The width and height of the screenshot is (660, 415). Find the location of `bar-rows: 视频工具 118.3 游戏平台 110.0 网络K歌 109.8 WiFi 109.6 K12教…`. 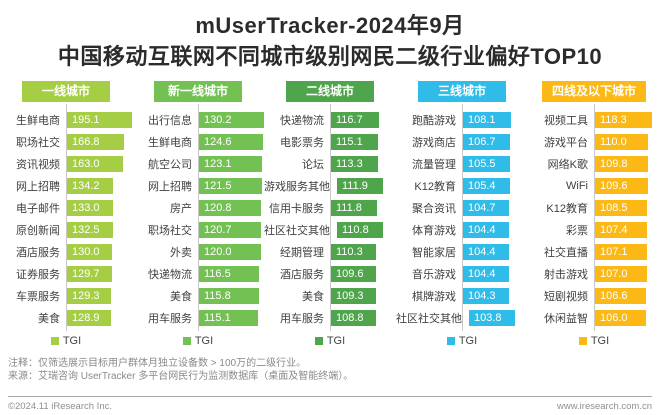

bar-rows: 视频工具 118.3 游戏平台 110.0 网络K歌 109.8 WiFi 109.6 K12教… is located at coordinates (594, 217).